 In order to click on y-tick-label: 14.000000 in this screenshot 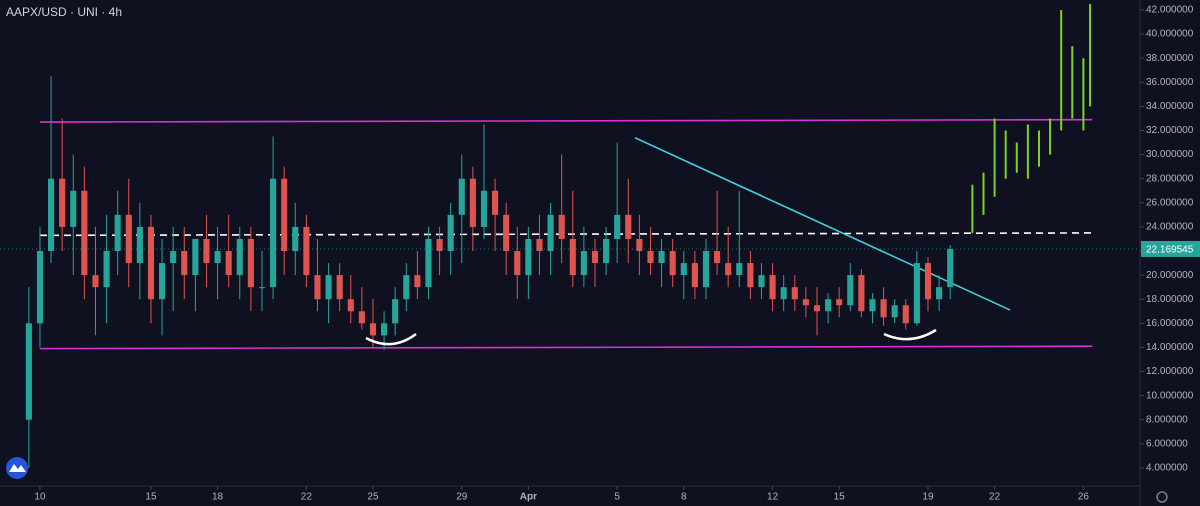, I will do `click(1170, 347)`.